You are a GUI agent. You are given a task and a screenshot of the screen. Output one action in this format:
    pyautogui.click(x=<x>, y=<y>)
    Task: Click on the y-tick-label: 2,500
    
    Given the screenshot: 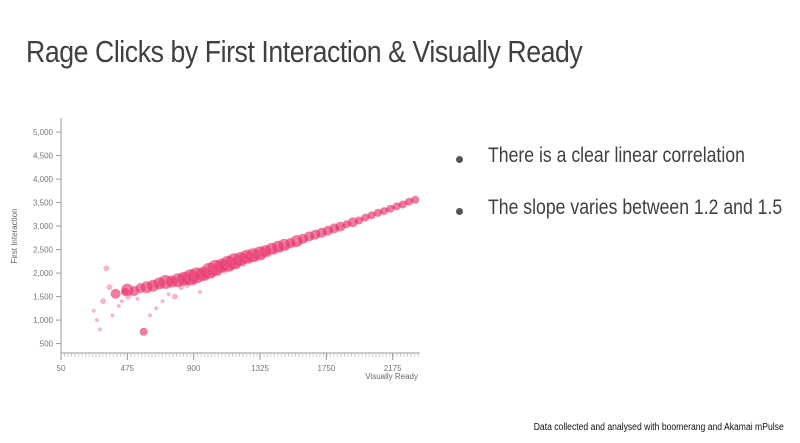 What is the action you would take?
    pyautogui.click(x=43, y=250)
    